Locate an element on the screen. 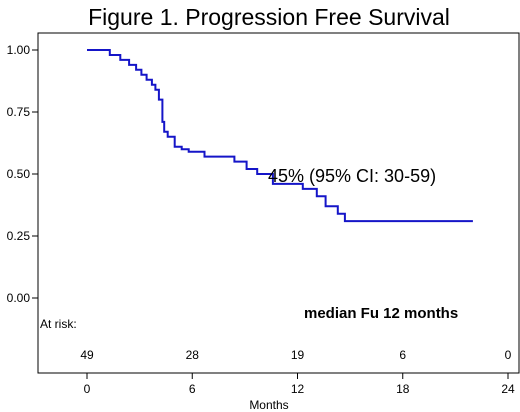 This screenshot has width=520, height=412. y-axis: 0.00 0.25 0.50 0.75 1.00 is located at coordinates (22, 174).